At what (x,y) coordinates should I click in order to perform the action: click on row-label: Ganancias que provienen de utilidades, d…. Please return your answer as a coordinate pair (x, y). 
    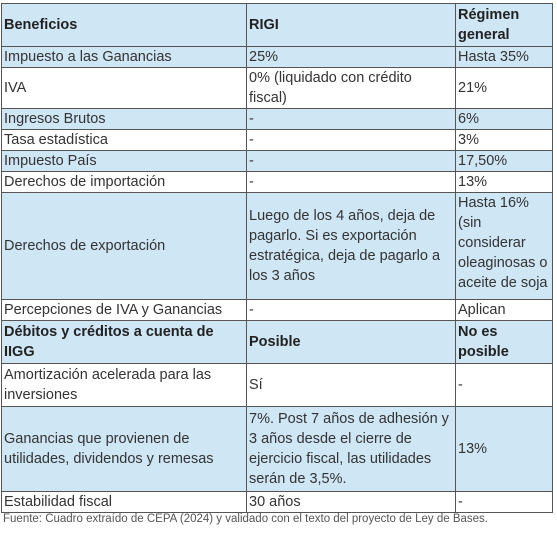
    Looking at the image, I should click on (124, 449).